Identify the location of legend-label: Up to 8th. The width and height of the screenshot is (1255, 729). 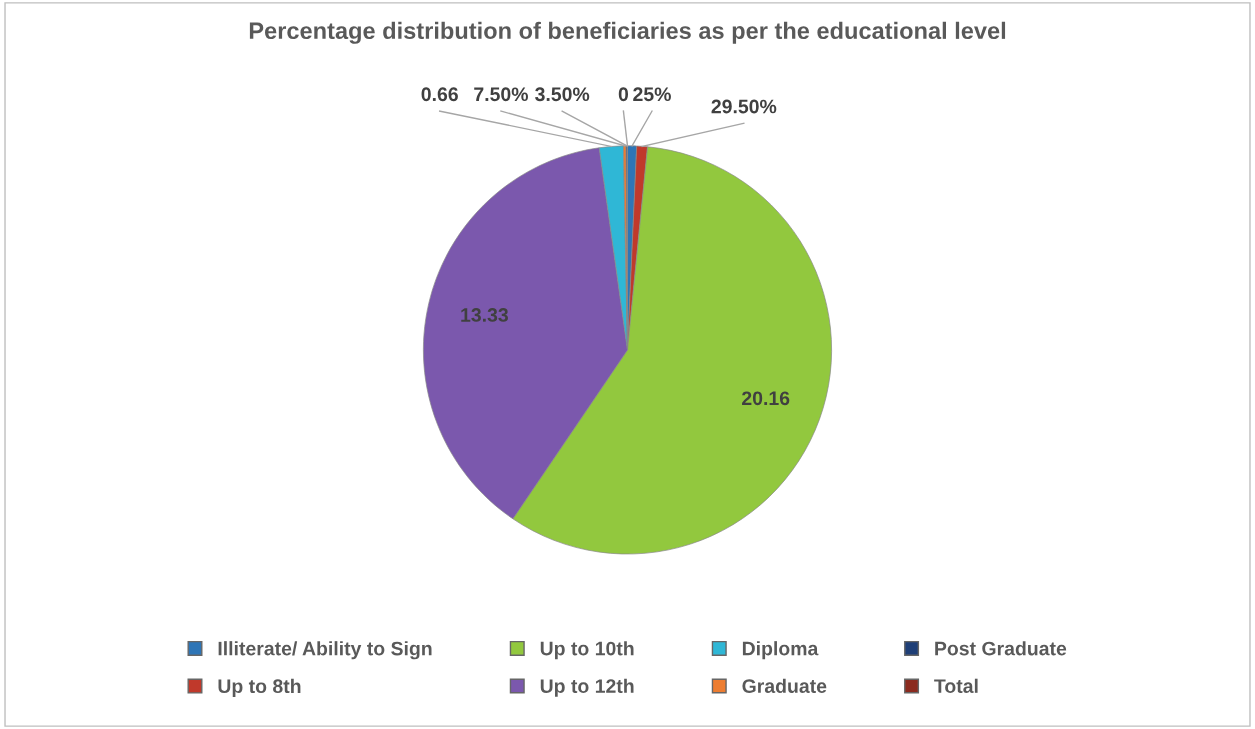
(259, 687).